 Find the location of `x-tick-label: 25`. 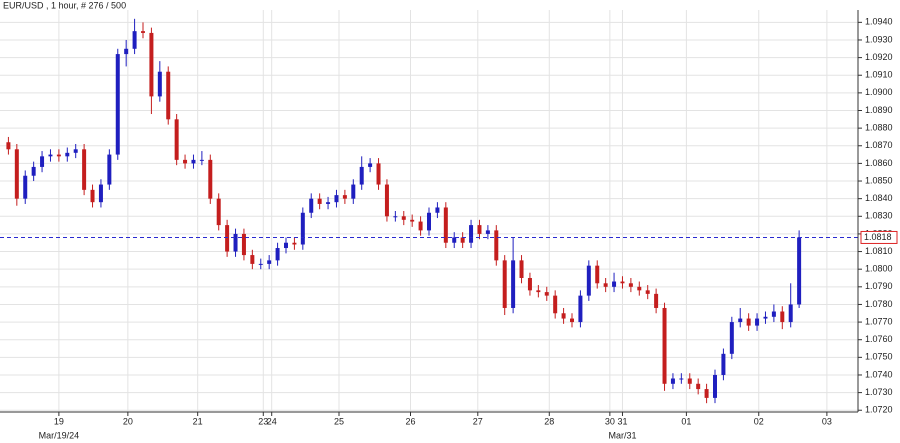

x-tick-label: 25 is located at coordinates (339, 421).